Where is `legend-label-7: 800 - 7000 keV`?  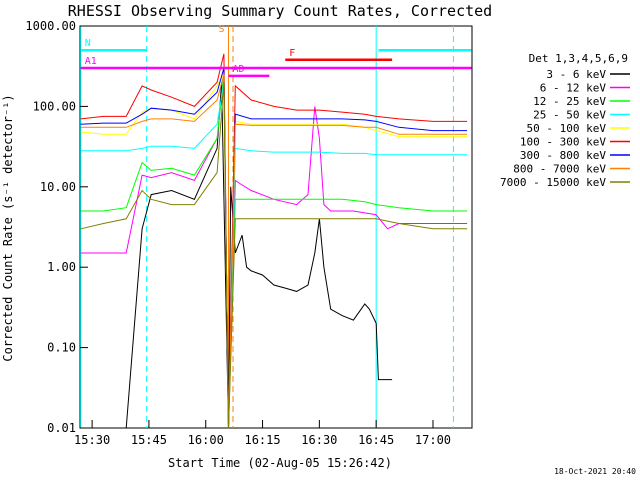 legend-label-7: 800 - 7000 keV is located at coordinates (559, 169).